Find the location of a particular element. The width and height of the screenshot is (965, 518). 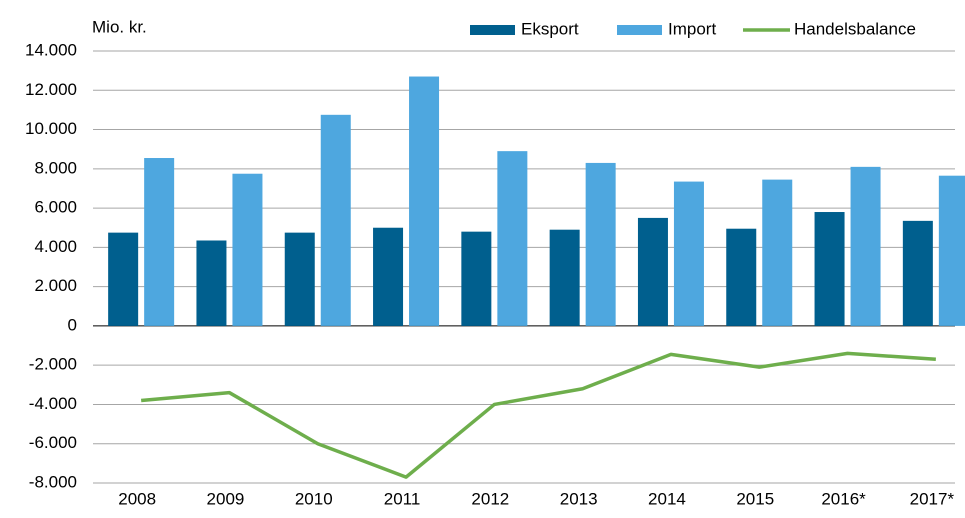

y-tick-label: -8.000 is located at coordinates (53, 481).